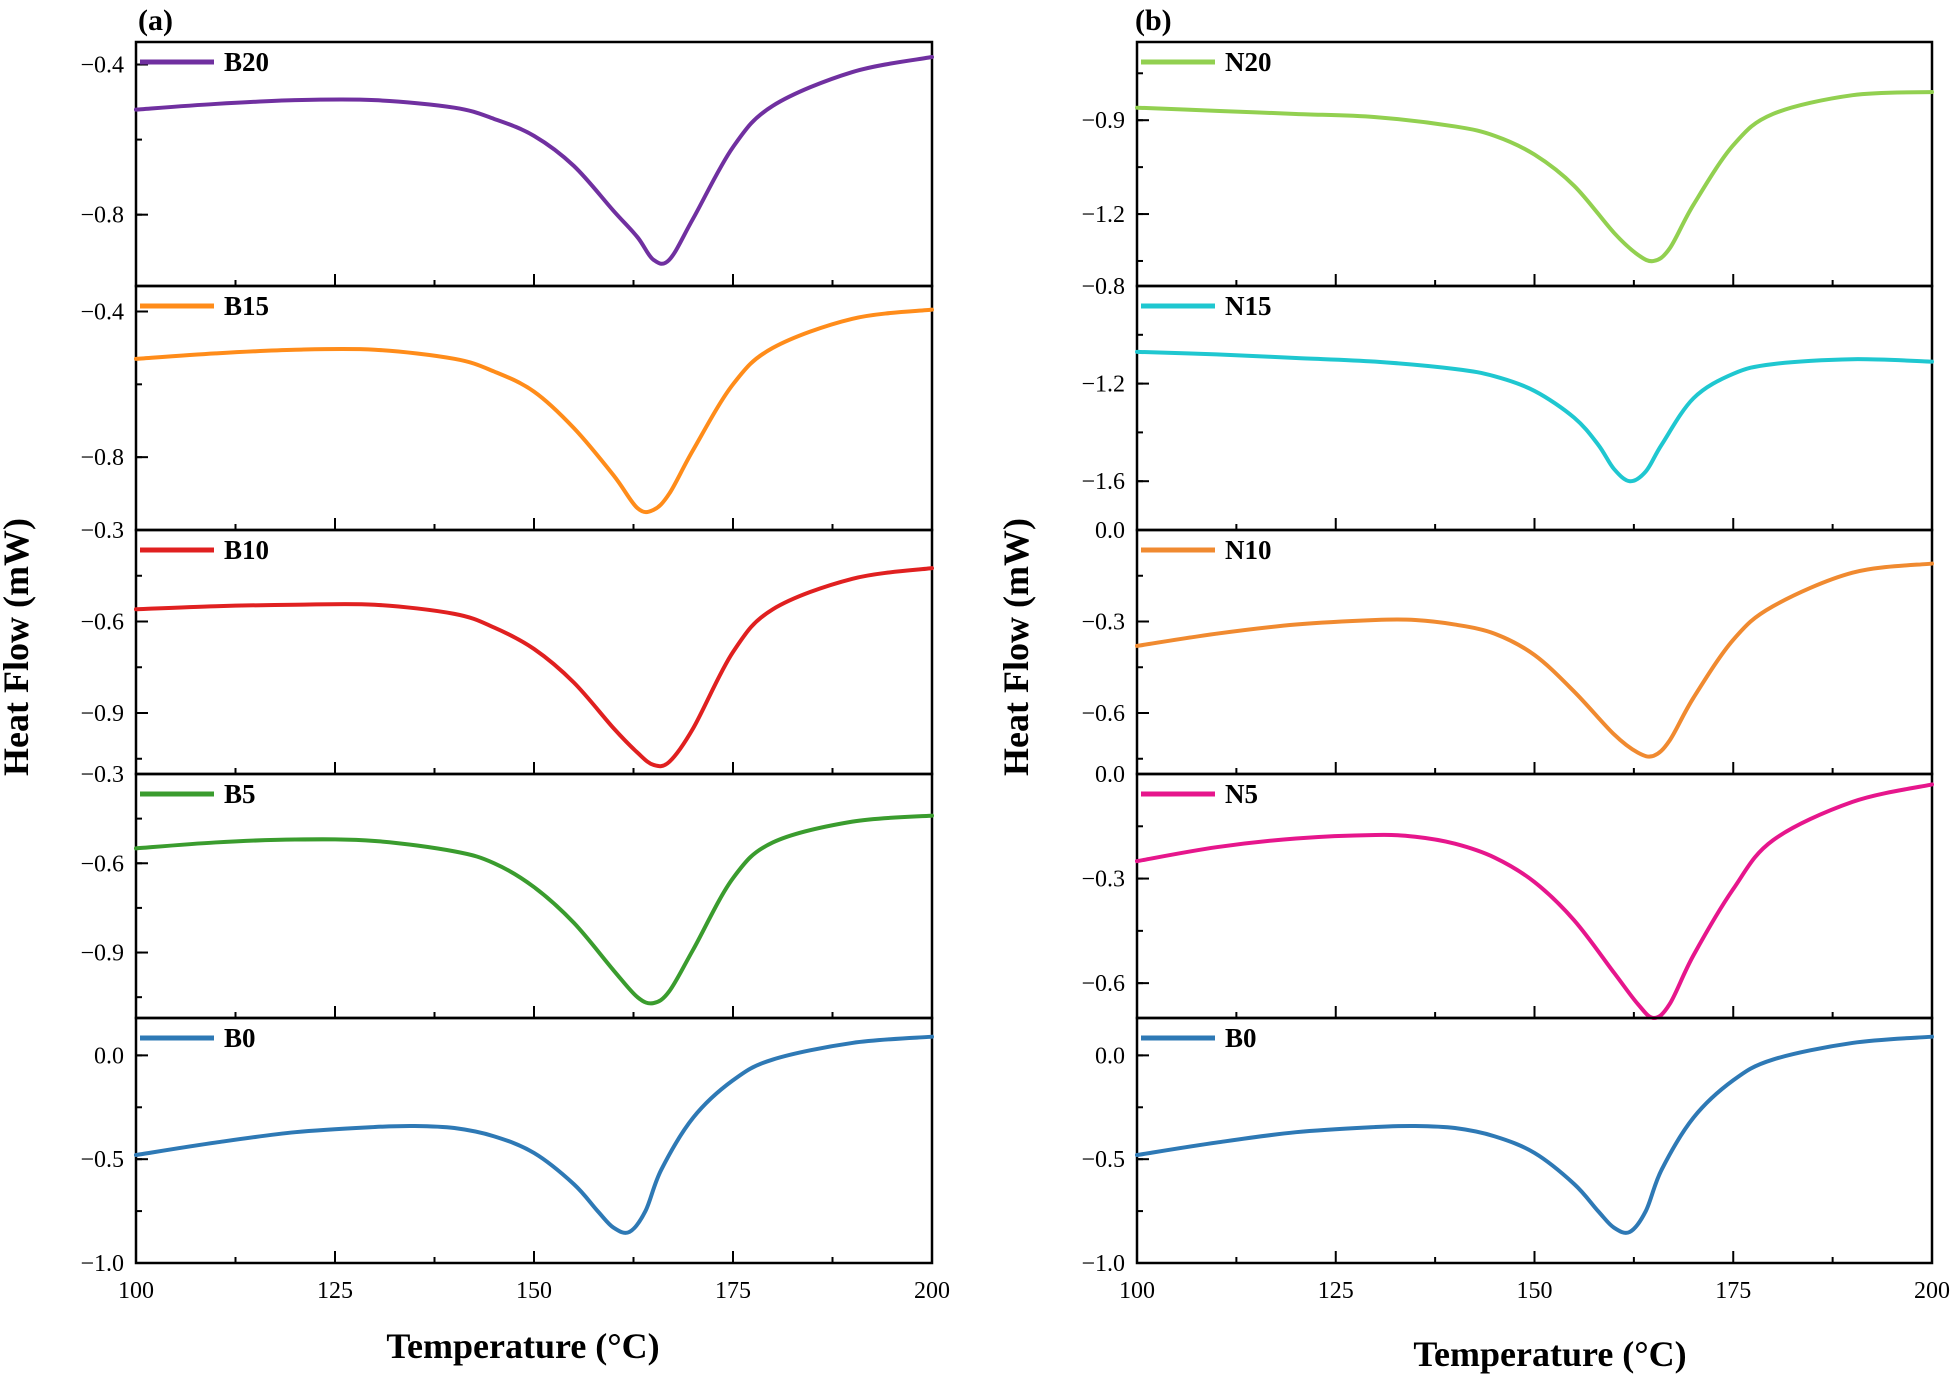 Image resolution: width=1960 pixels, height=1376 pixels. What do you see at coordinates (1248, 550) in the screenshot?
I see `legend-label-n10: N10` at bounding box center [1248, 550].